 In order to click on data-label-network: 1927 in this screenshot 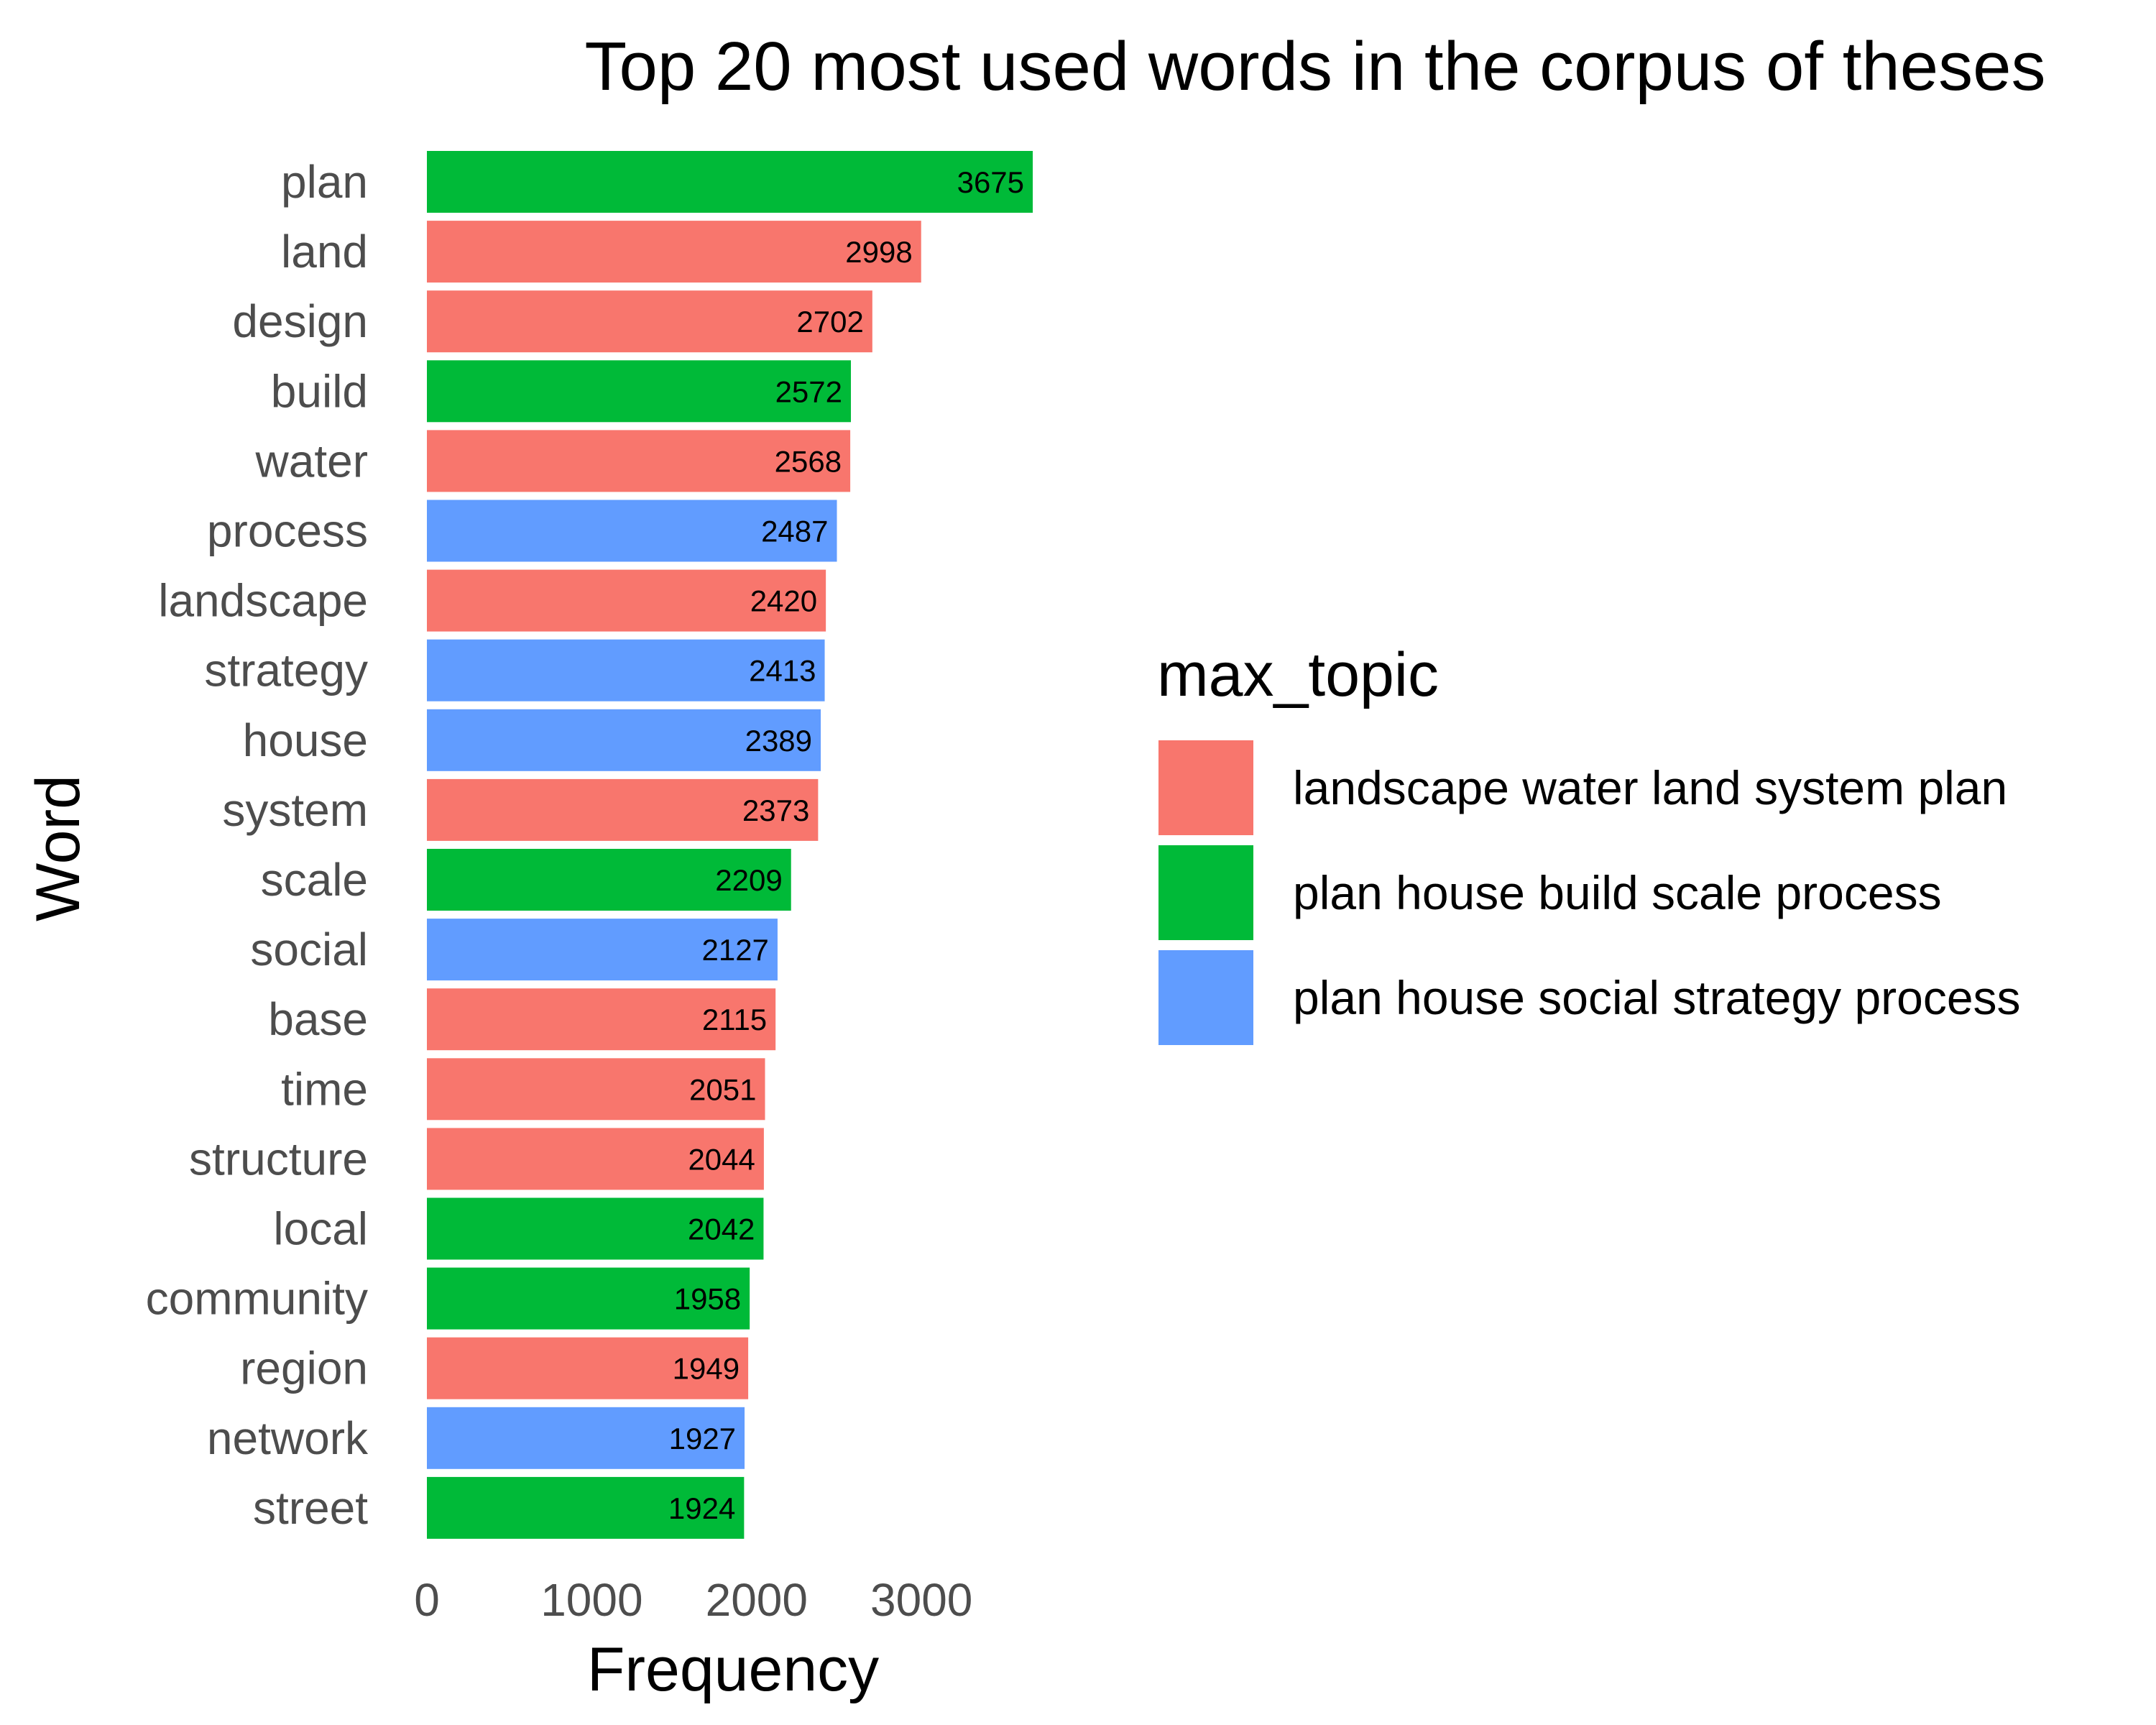, I will do `click(703, 1438)`.